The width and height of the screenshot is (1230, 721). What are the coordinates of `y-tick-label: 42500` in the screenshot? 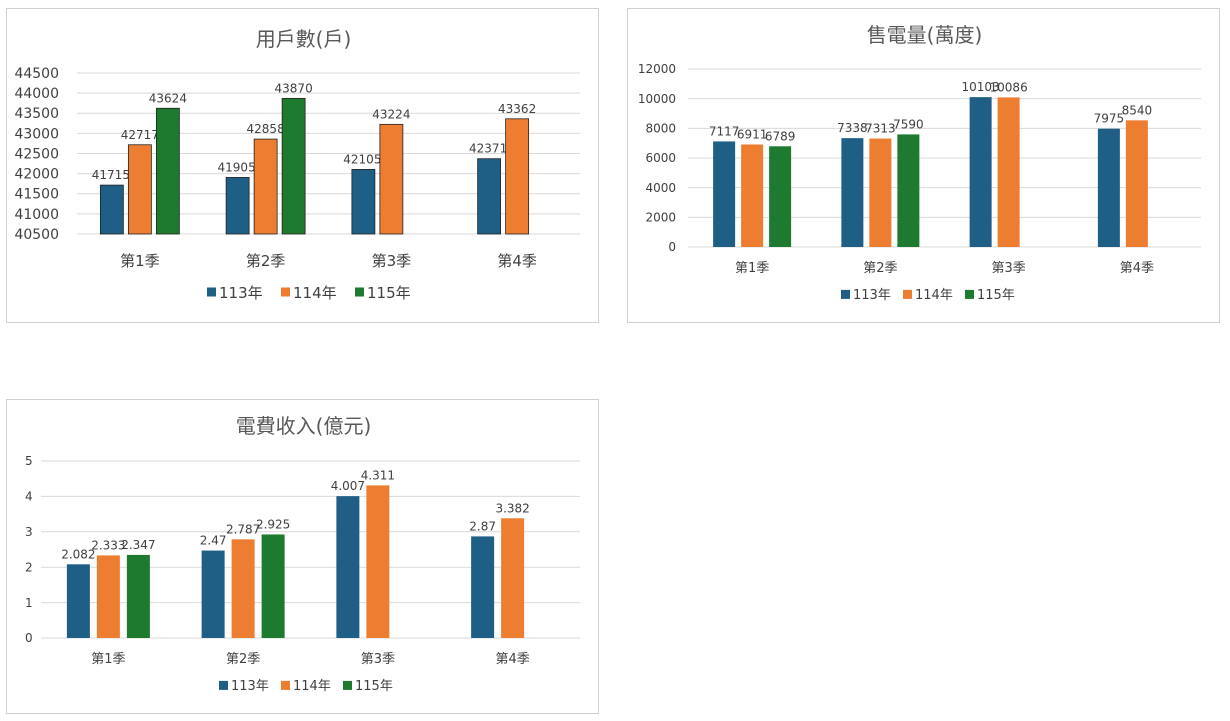 It's located at (36, 154).